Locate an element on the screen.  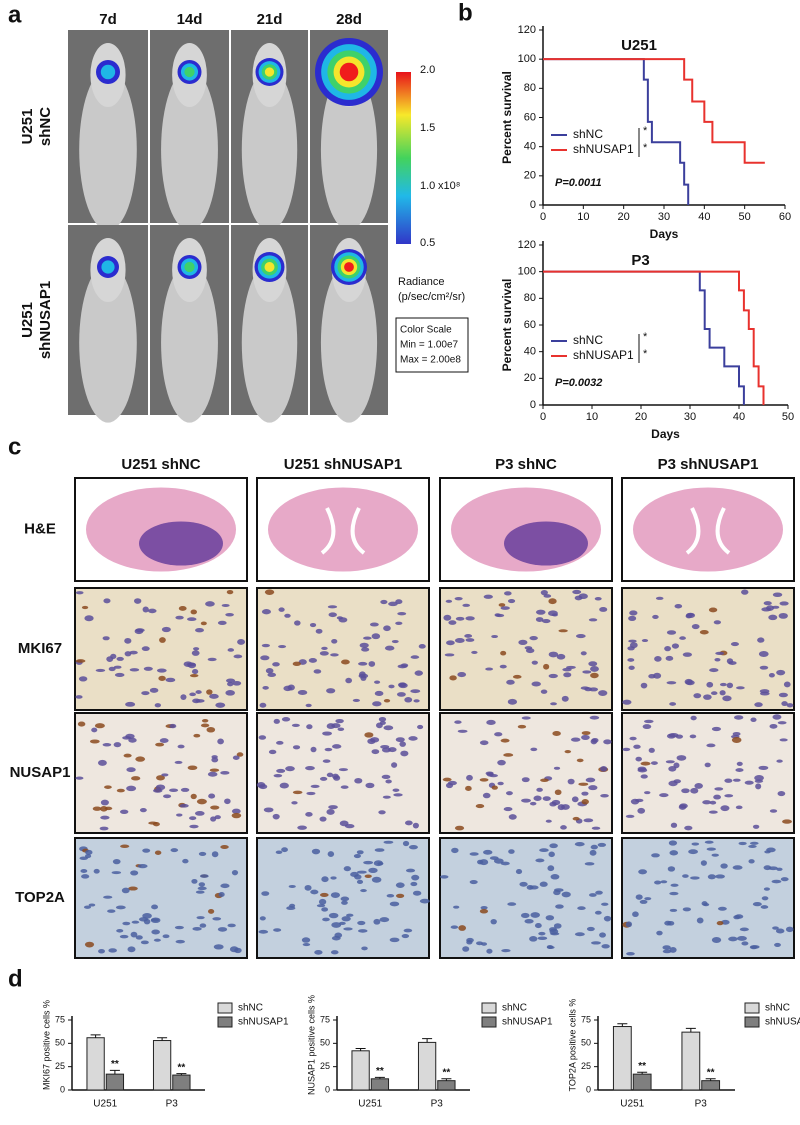
signal is located at coordinates (108, 267).